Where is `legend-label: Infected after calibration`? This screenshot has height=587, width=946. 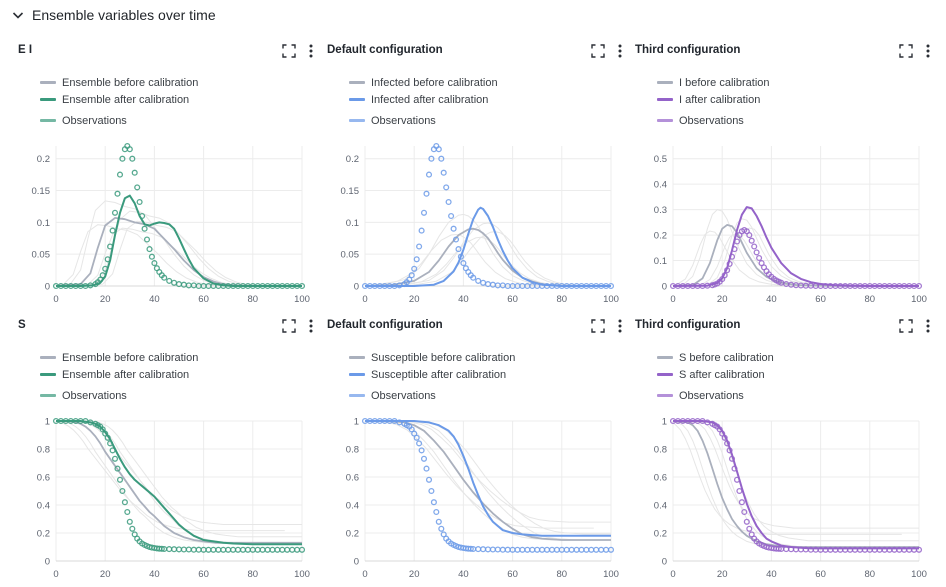
legend-label: Infected after calibration is located at coordinates (430, 99).